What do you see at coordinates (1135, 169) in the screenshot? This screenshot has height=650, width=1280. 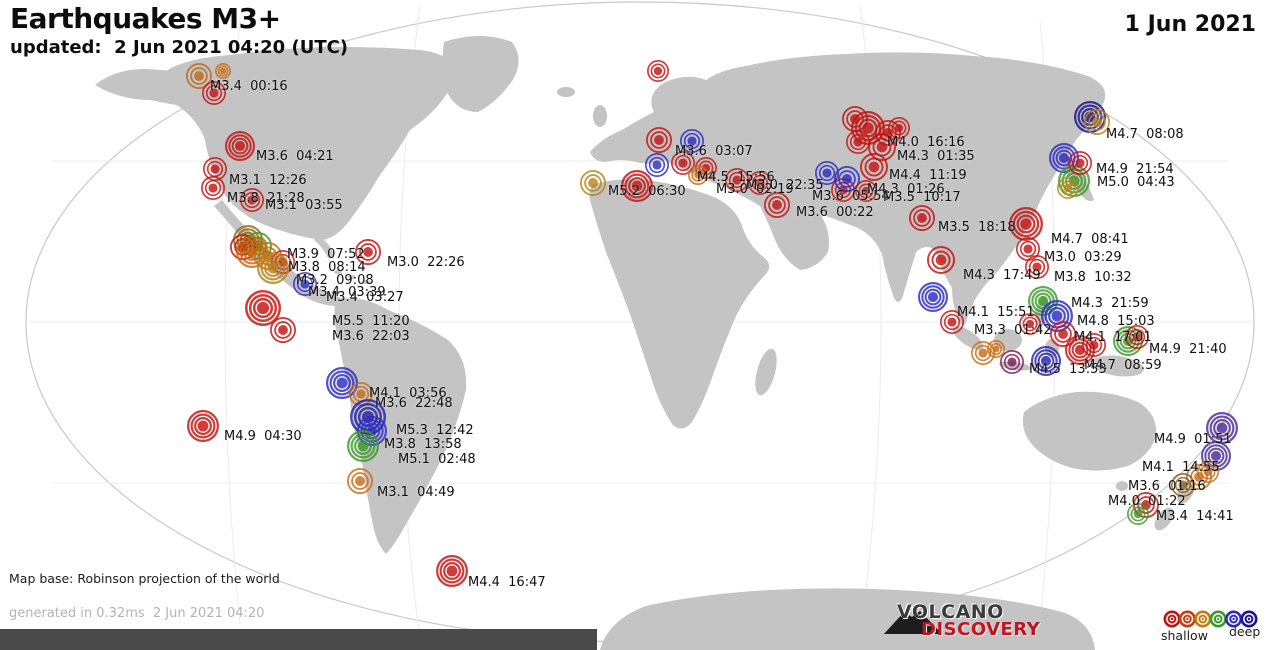 I see `quake-label: M4.9 21:54` at bounding box center [1135, 169].